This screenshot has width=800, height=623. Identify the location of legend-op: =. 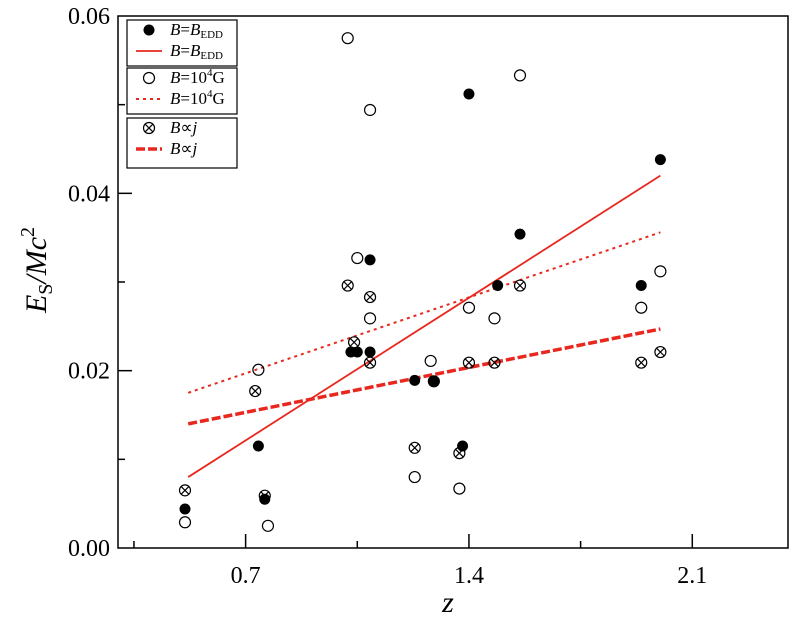
(185, 50).